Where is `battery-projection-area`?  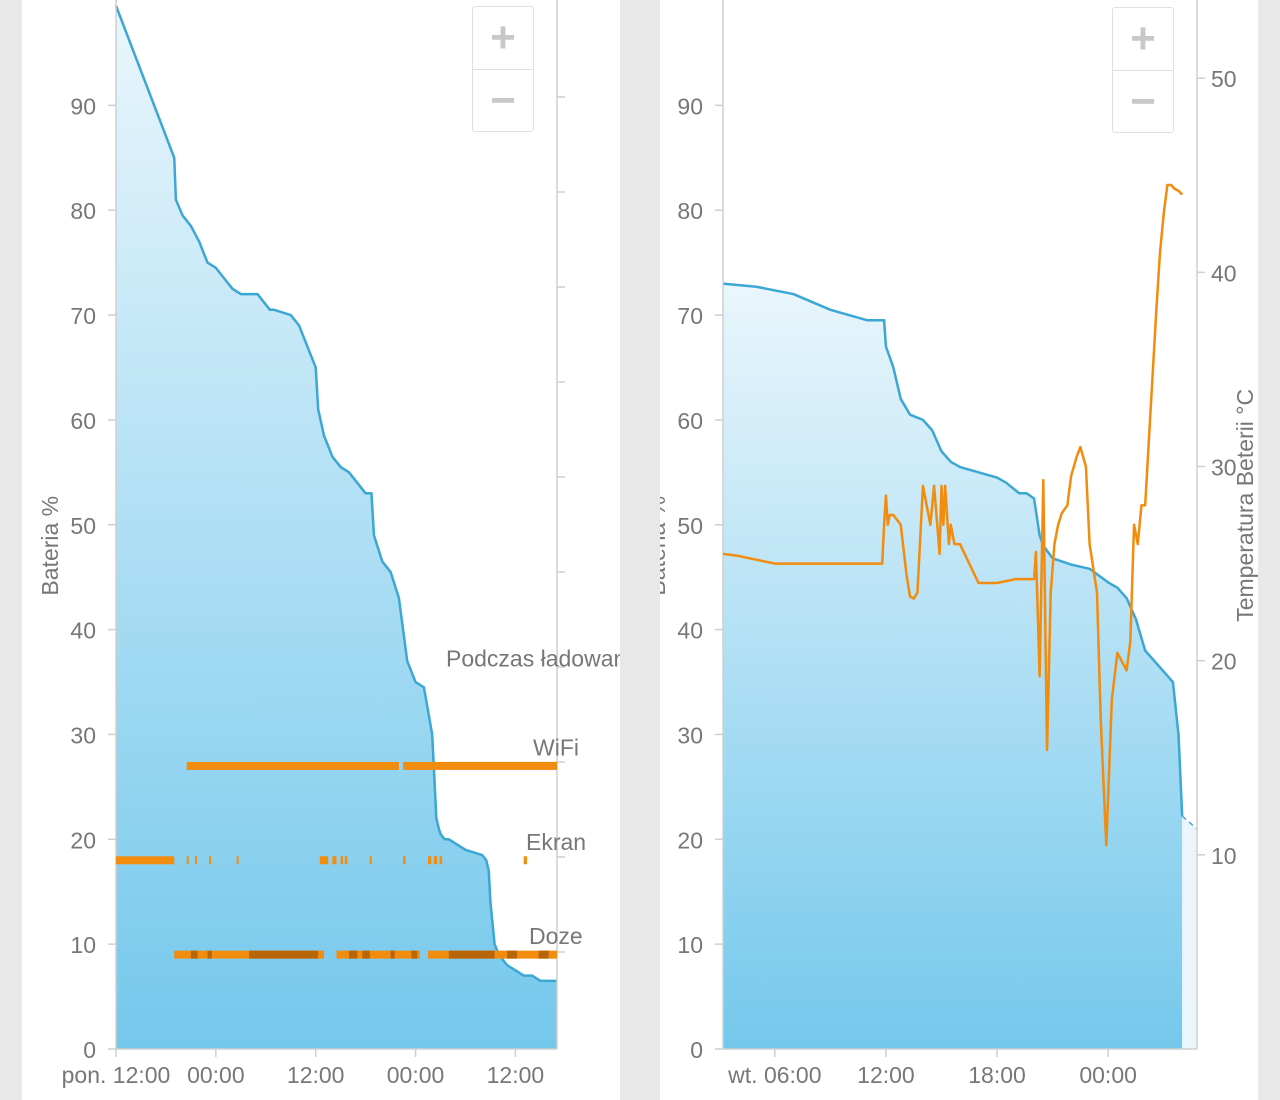 battery-projection-area is located at coordinates (1189, 932).